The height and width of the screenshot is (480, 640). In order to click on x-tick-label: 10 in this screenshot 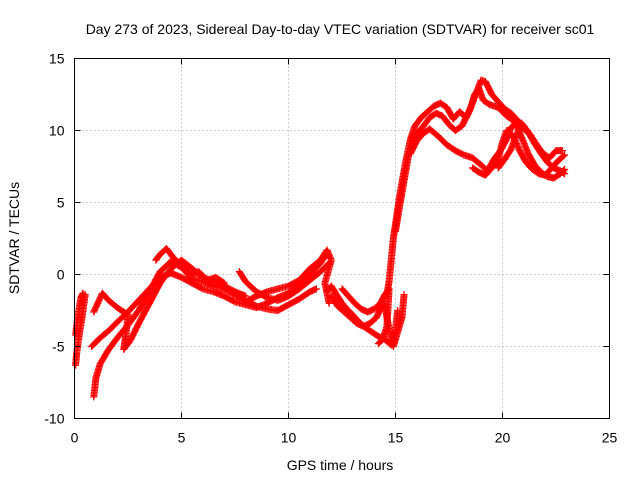, I will do `click(289, 438)`.